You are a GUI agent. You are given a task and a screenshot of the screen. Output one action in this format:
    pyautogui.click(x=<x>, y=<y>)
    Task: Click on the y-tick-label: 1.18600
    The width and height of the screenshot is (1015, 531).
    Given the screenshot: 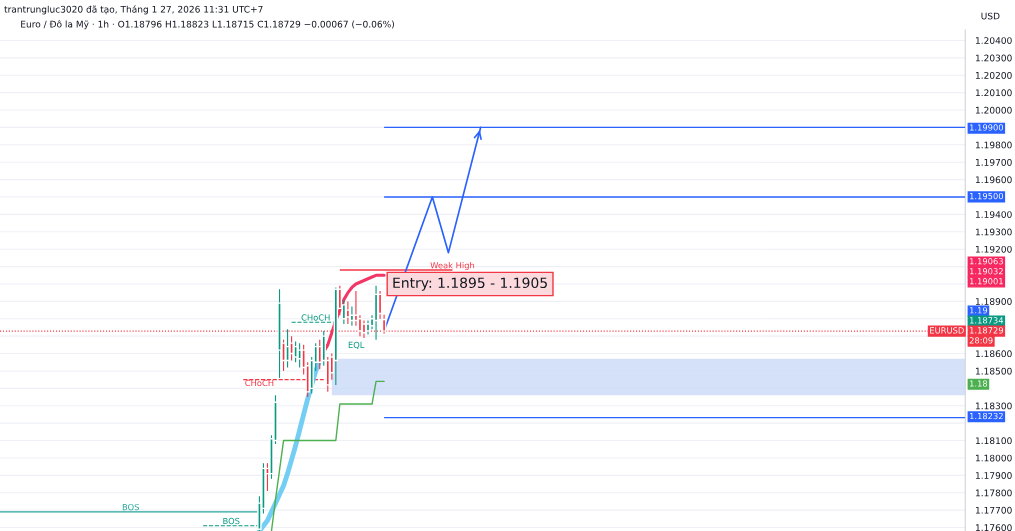 What is the action you would take?
    pyautogui.click(x=993, y=354)
    